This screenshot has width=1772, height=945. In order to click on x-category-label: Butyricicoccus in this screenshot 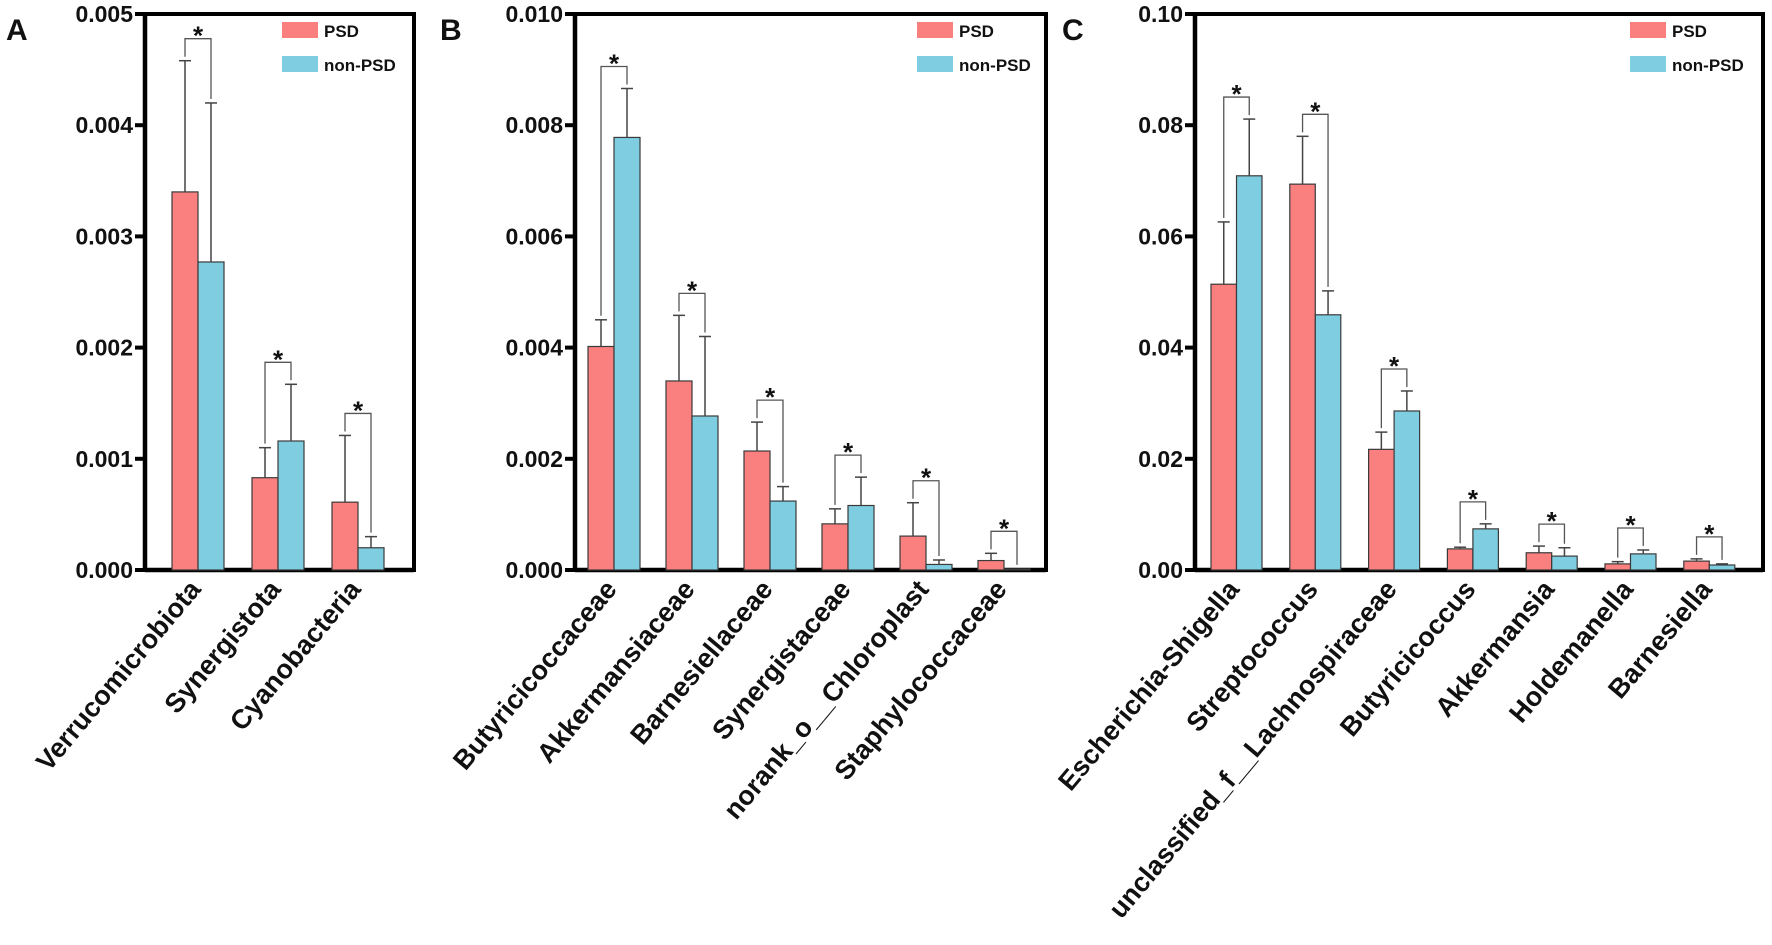, I will do `click(1407, 659)`.